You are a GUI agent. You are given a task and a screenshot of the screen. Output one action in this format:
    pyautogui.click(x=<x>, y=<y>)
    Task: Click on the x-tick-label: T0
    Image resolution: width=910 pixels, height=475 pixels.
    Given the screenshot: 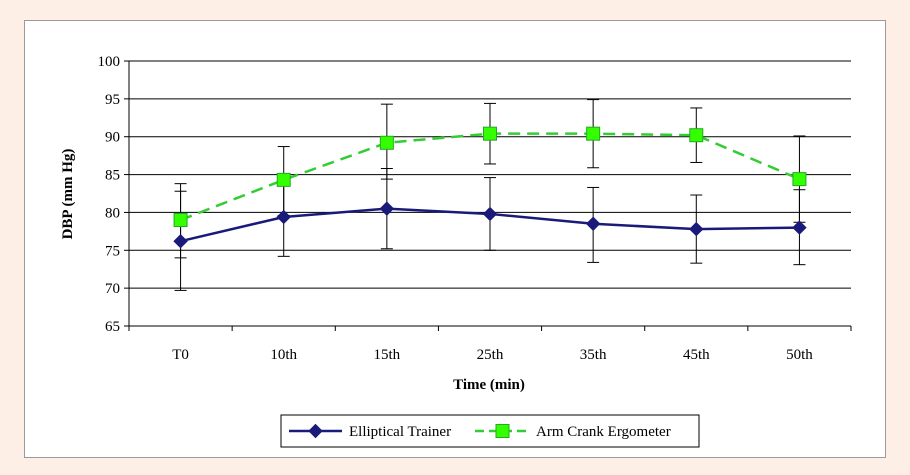 What is the action you would take?
    pyautogui.click(x=180, y=355)
    